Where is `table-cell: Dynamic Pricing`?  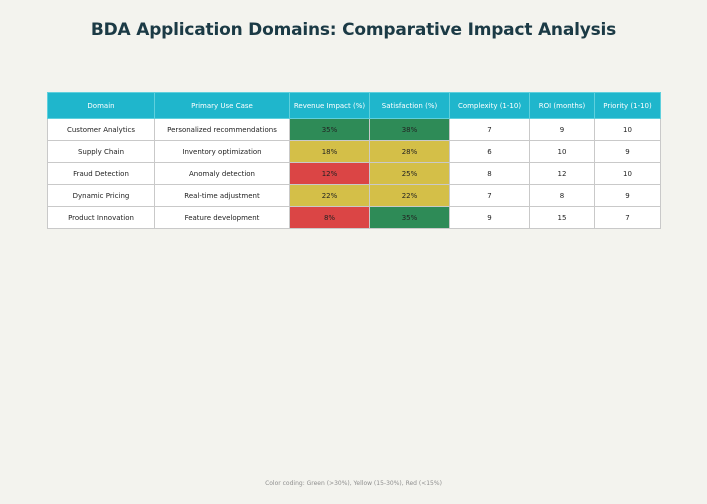 table-cell: Dynamic Pricing is located at coordinates (101, 195).